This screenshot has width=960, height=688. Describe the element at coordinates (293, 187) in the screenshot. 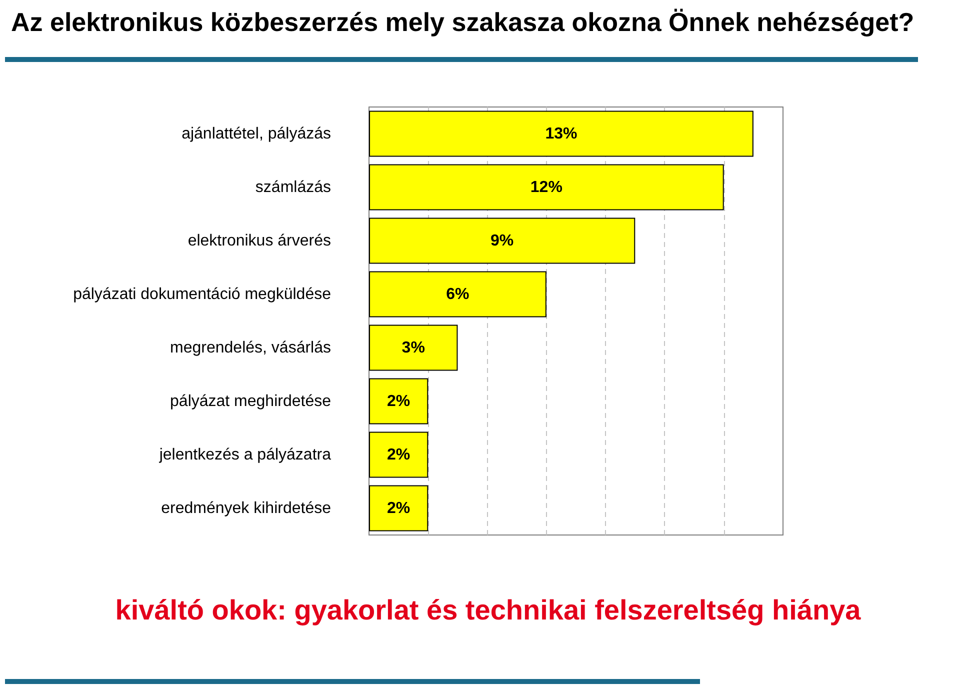

I see `y-tick-label: számlázás` at that location.